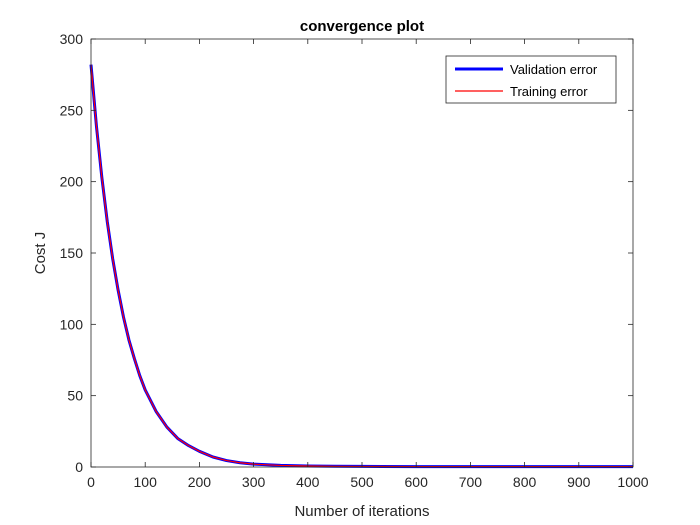 The width and height of the screenshot is (700, 525). Describe the element at coordinates (361, 511) in the screenshot. I see `x-axis-label: Number of iterations` at that location.